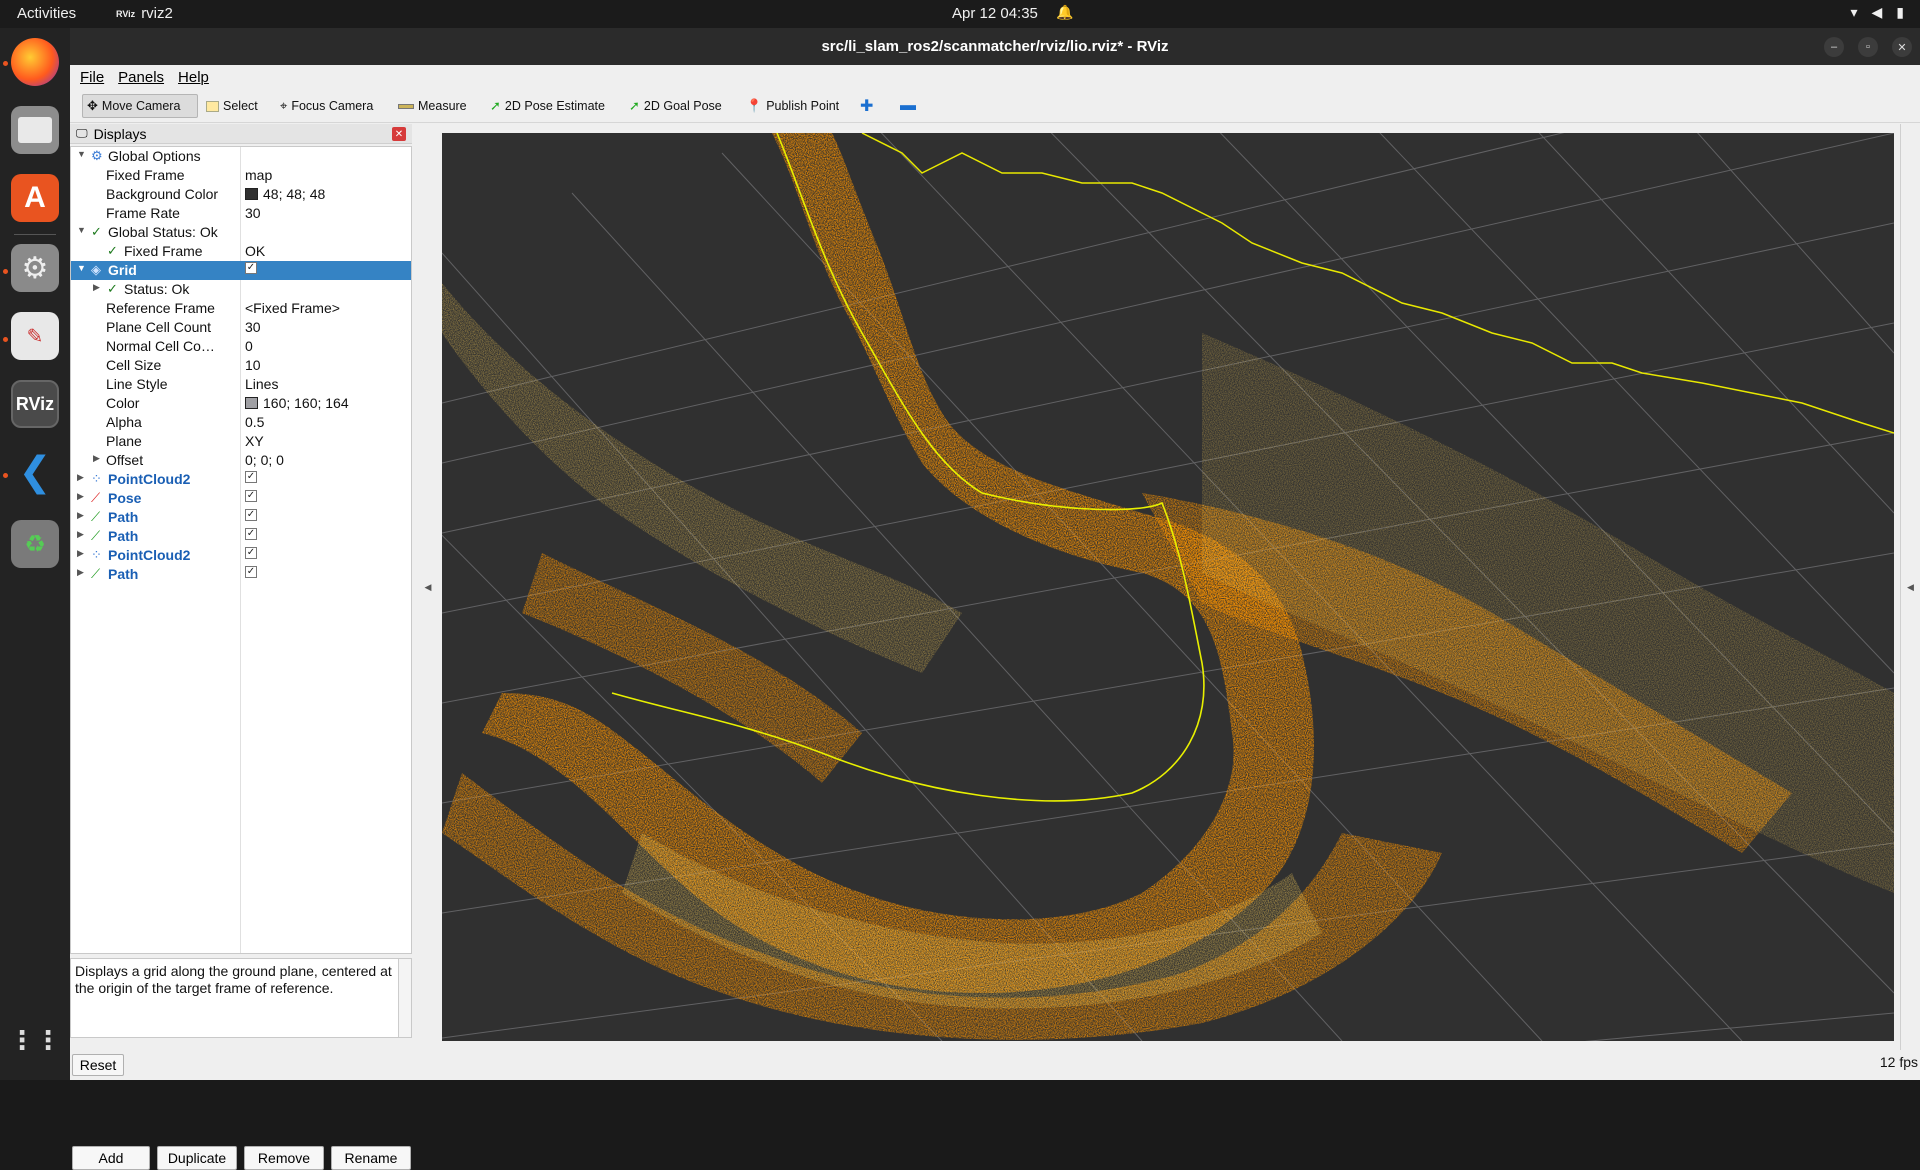  I want to click on grid-color-value: 160; 160; 164, so click(297, 403).